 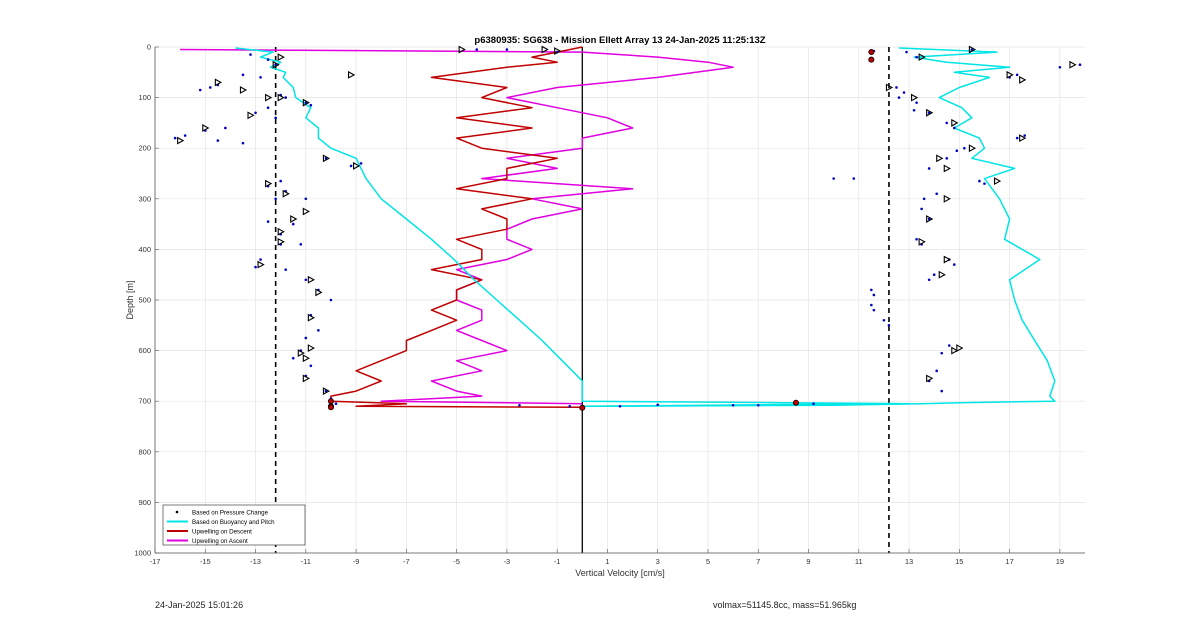 What do you see at coordinates (909, 561) in the screenshot?
I see `x-tick-label: 13` at bounding box center [909, 561].